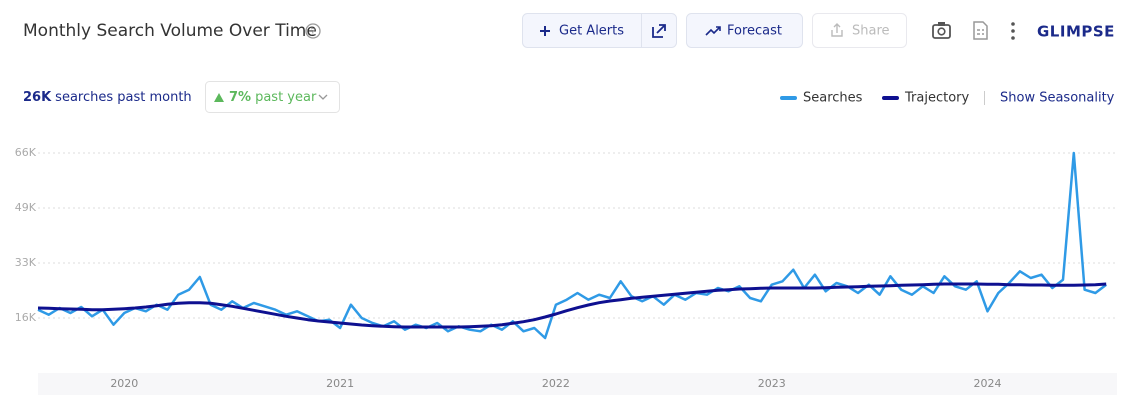  Describe the element at coordinates (591, 31) in the screenshot. I see `button-label: Get Alerts` at that location.